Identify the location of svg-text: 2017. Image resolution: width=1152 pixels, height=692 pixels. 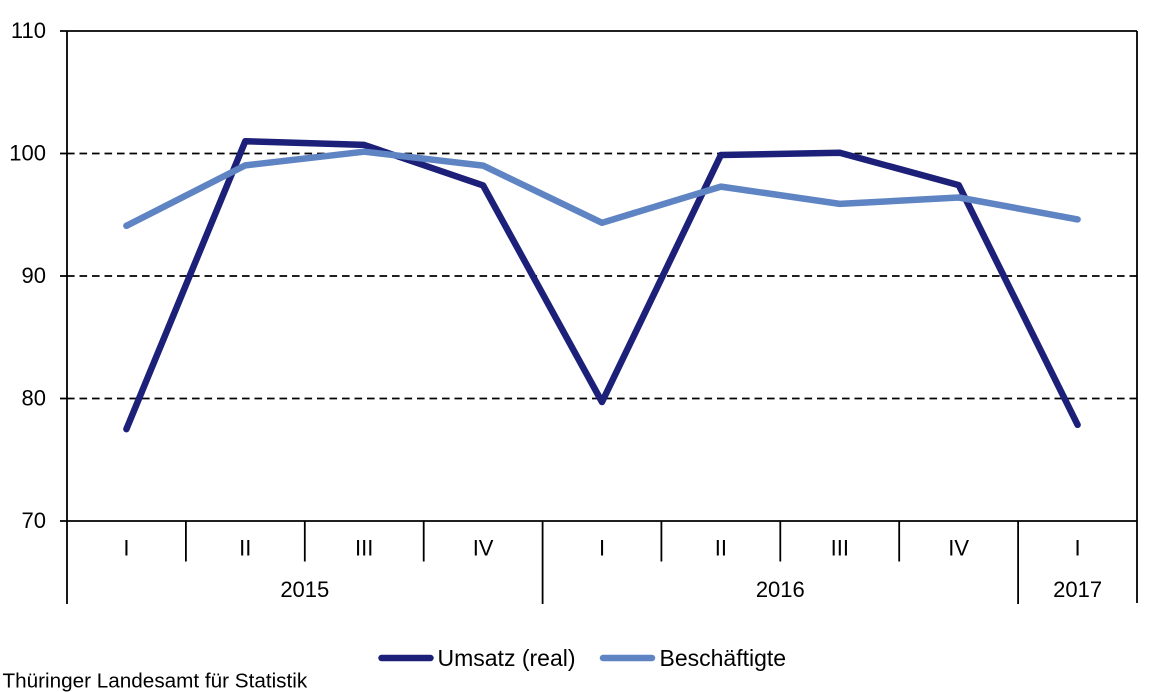
(1077, 589).